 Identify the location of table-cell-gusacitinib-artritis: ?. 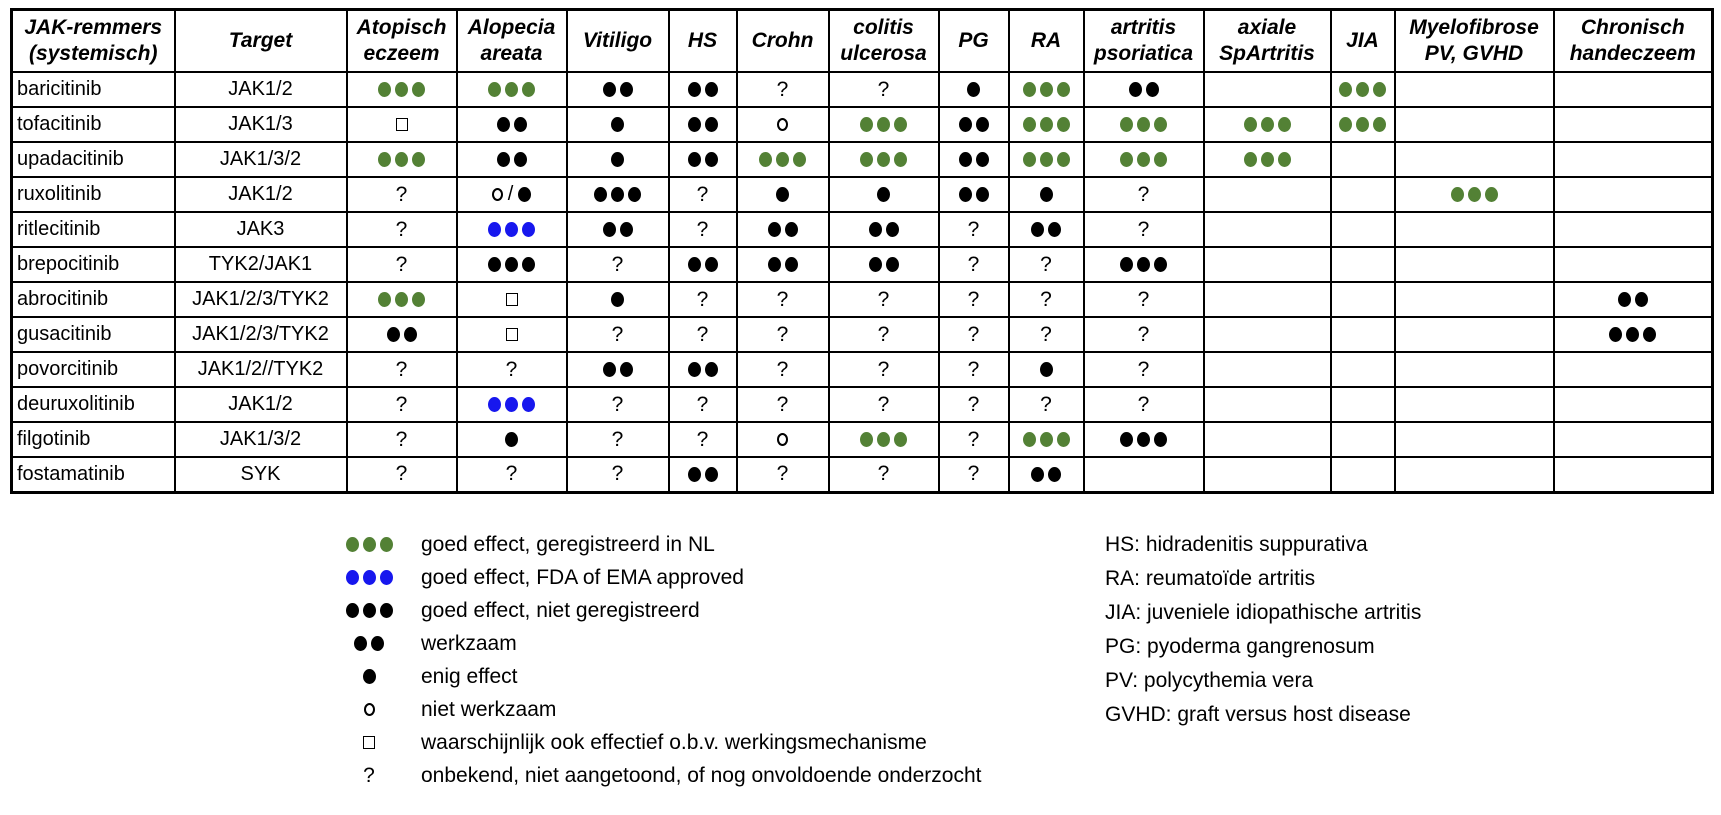
(1143, 334).